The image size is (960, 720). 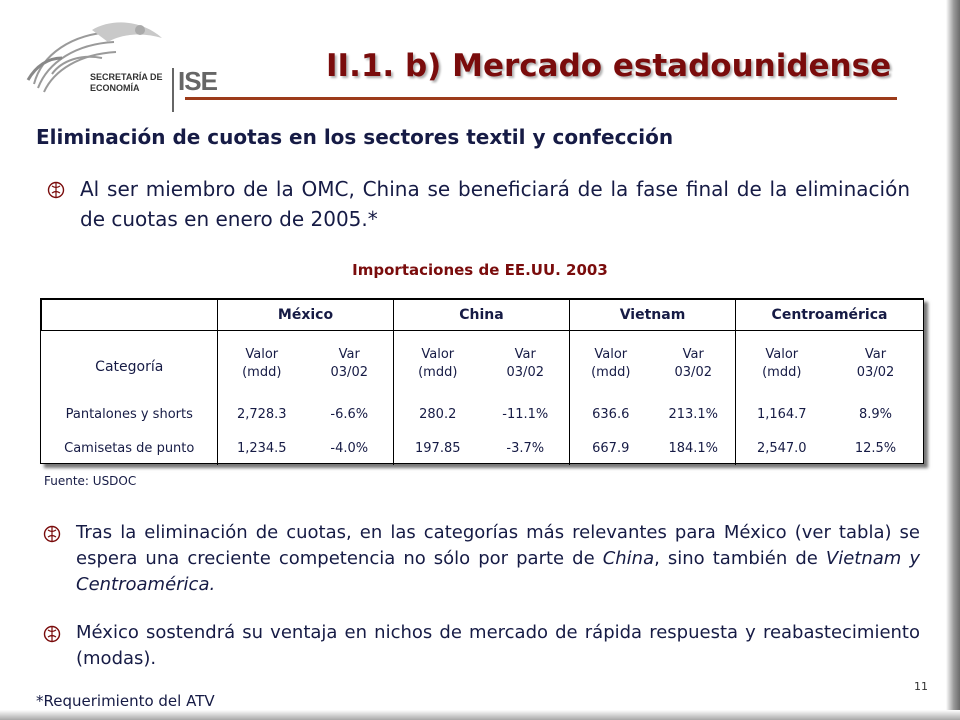 I want to click on table-cell: 667.9, so click(x=611, y=448).